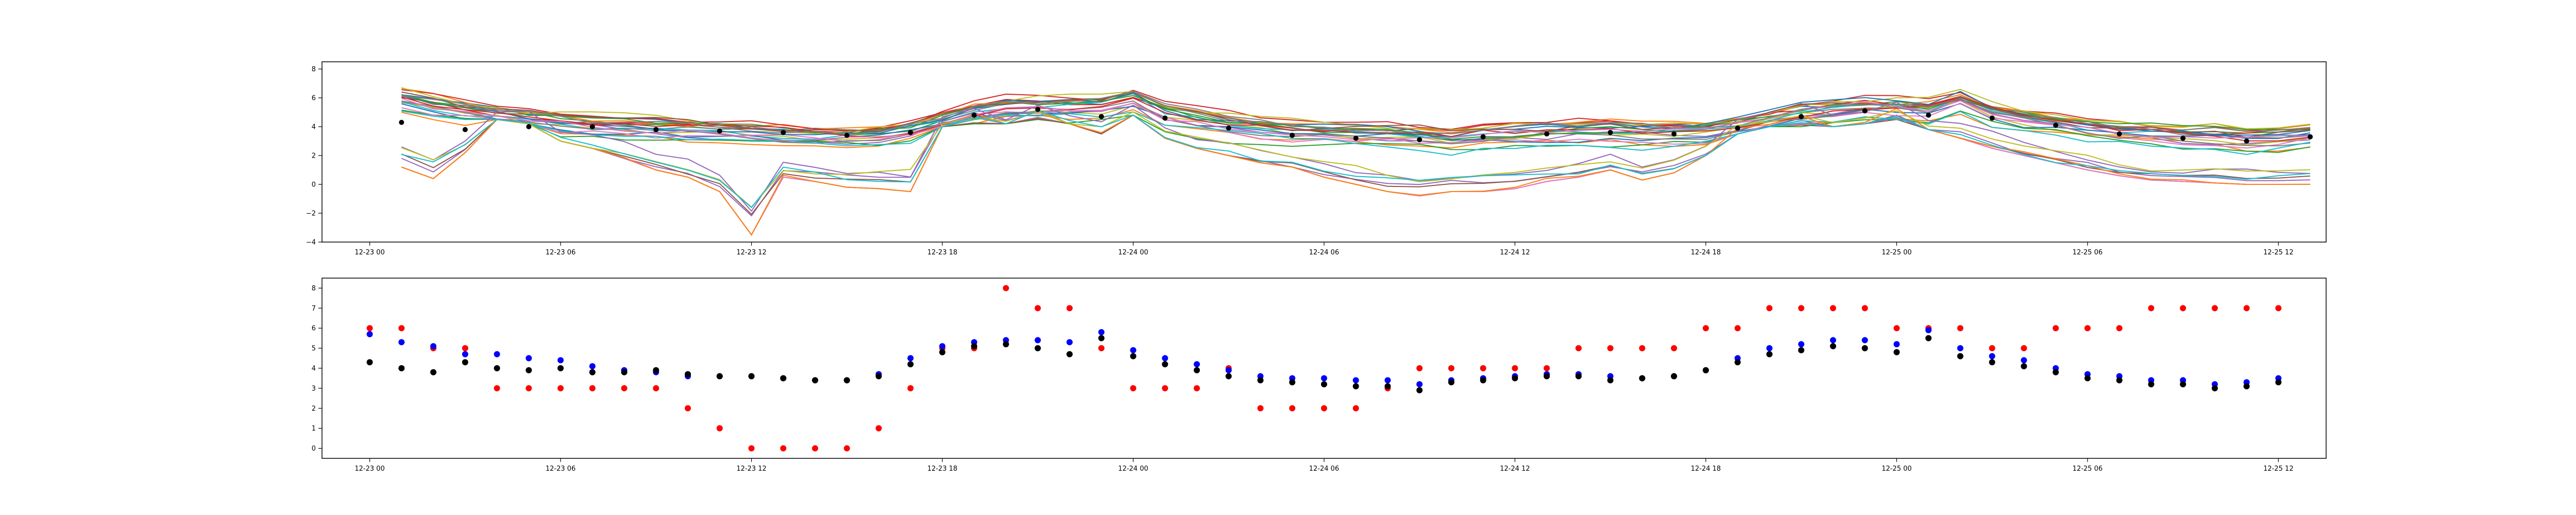 The height and width of the screenshot is (515, 2576). What do you see at coordinates (314, 349) in the screenshot?
I see `y-tick-label: 5` at bounding box center [314, 349].